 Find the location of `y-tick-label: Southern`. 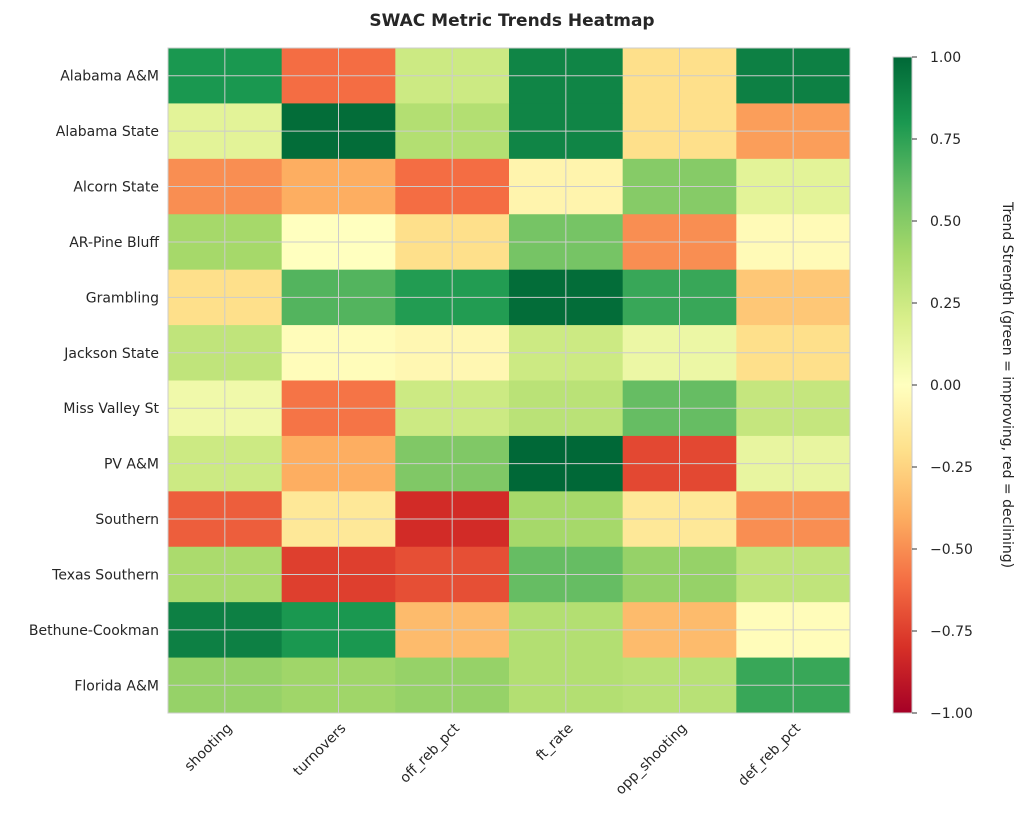

y-tick-label: Southern is located at coordinates (127, 520).